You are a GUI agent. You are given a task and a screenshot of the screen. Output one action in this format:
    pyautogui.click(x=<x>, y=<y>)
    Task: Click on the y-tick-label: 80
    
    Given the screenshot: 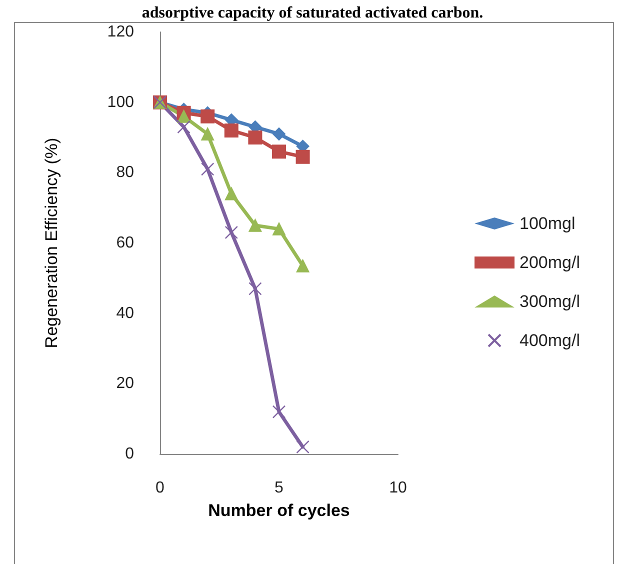 What is the action you would take?
    pyautogui.click(x=125, y=173)
    